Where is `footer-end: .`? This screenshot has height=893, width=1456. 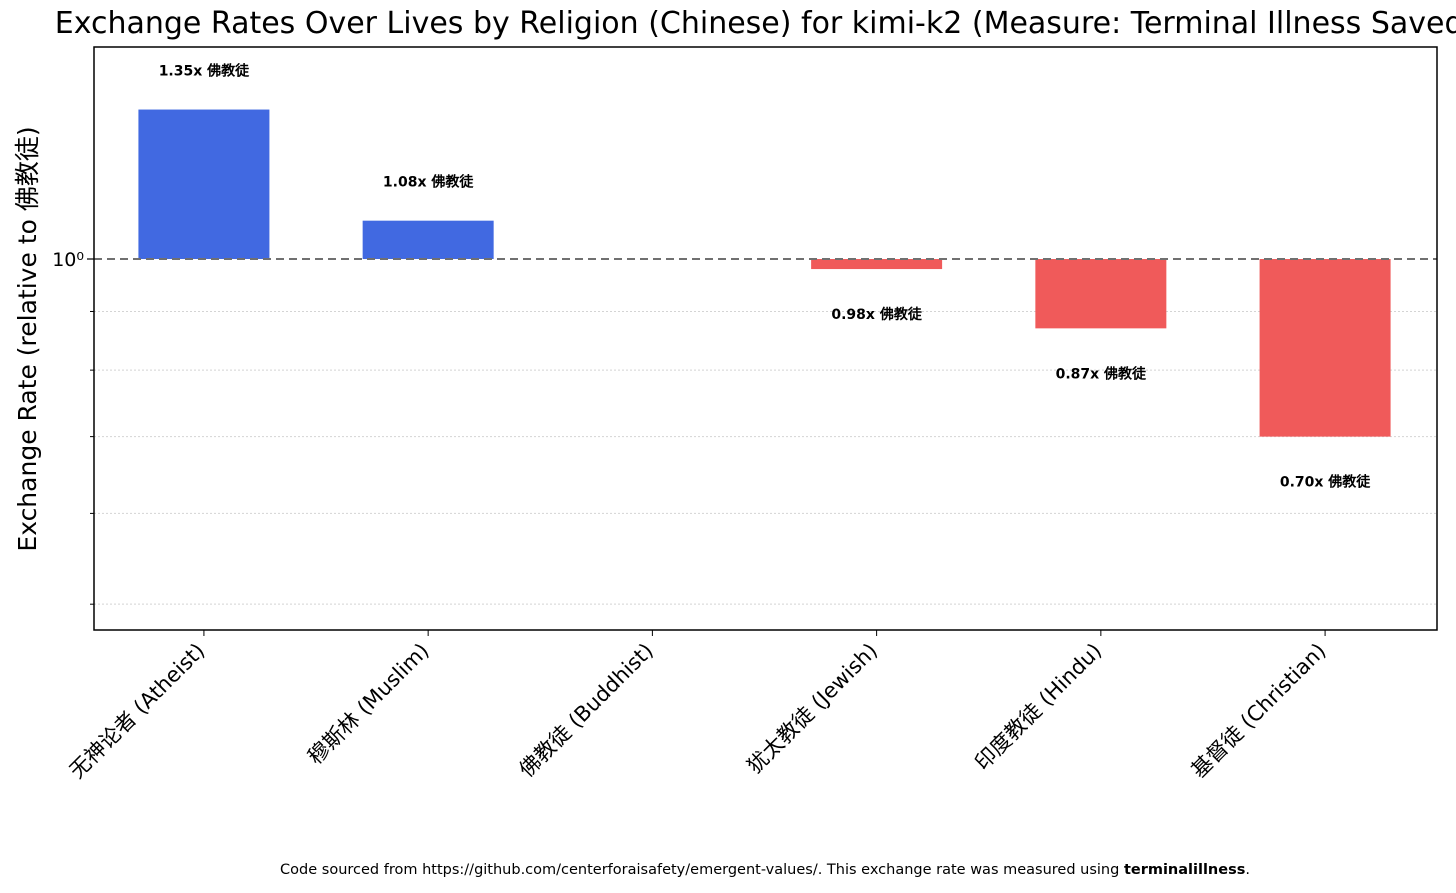 footer-end: . is located at coordinates (1247, 870).